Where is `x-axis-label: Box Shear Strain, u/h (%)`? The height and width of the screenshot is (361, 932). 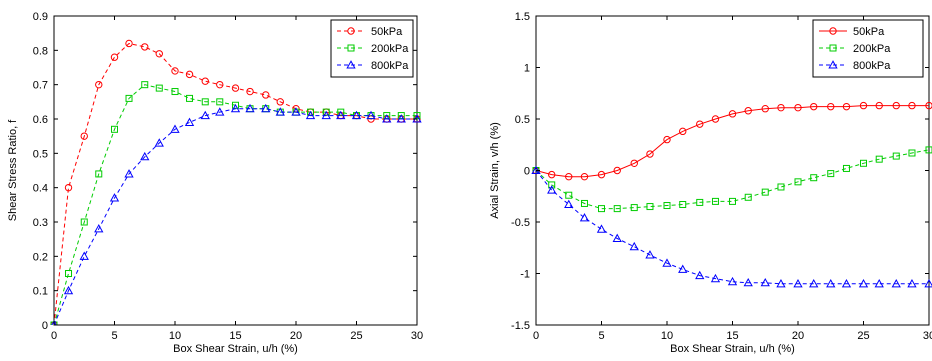 x-axis-label: Box Shear Strain, u/h (%) is located at coordinates (235, 349).